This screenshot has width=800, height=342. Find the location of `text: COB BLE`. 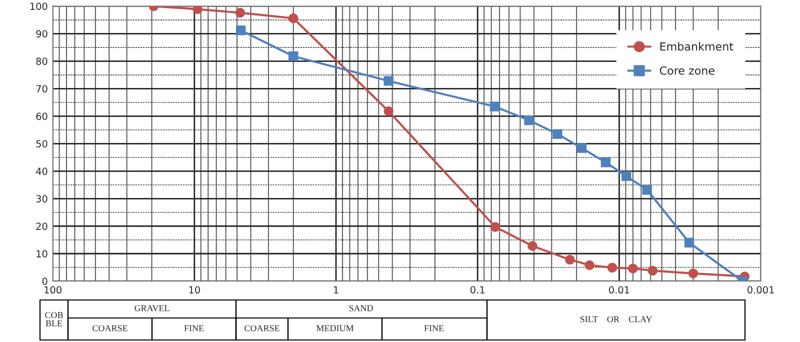

text: COB BLE is located at coordinates (54, 319).